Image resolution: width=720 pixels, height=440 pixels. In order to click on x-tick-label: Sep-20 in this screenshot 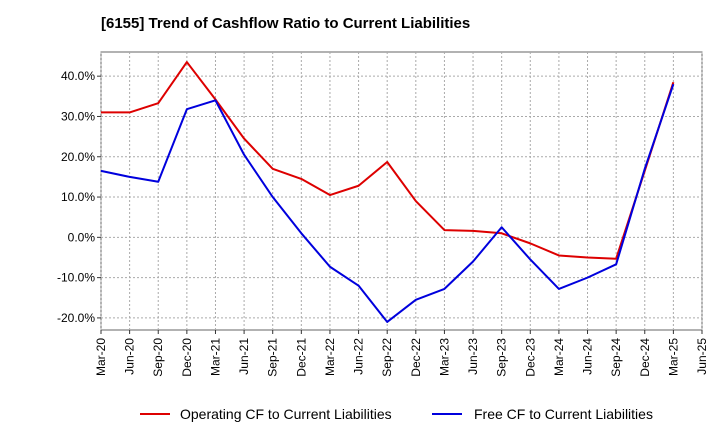, I will do `click(158, 357)`.